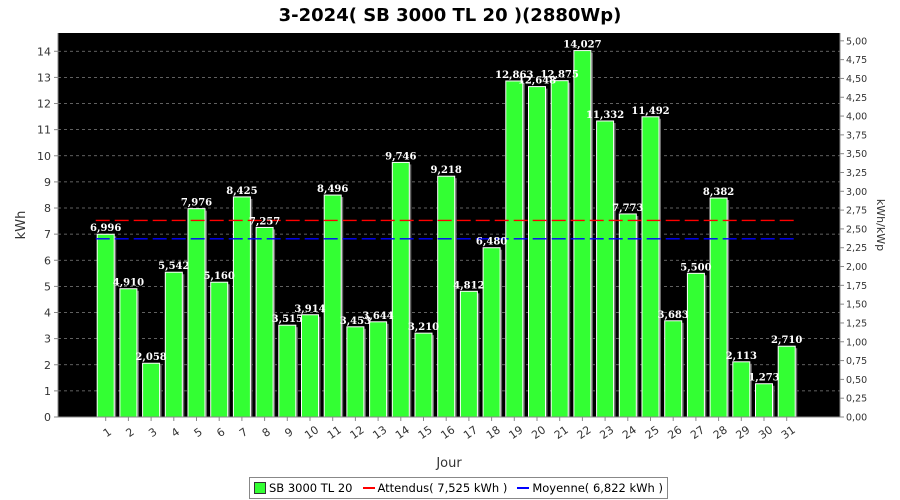  Describe the element at coordinates (198, 432) in the screenshot. I see `x-tick-label-5: 5` at that location.